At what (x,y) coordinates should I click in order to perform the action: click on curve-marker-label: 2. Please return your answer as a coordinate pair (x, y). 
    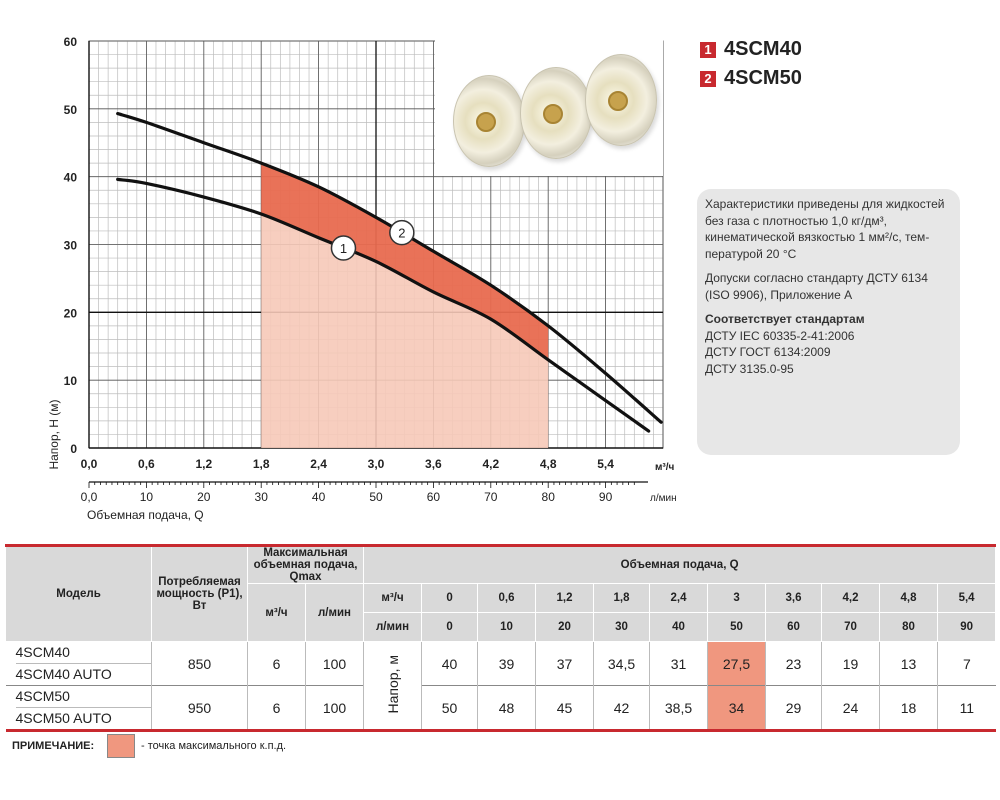
    Looking at the image, I should click on (401, 233).